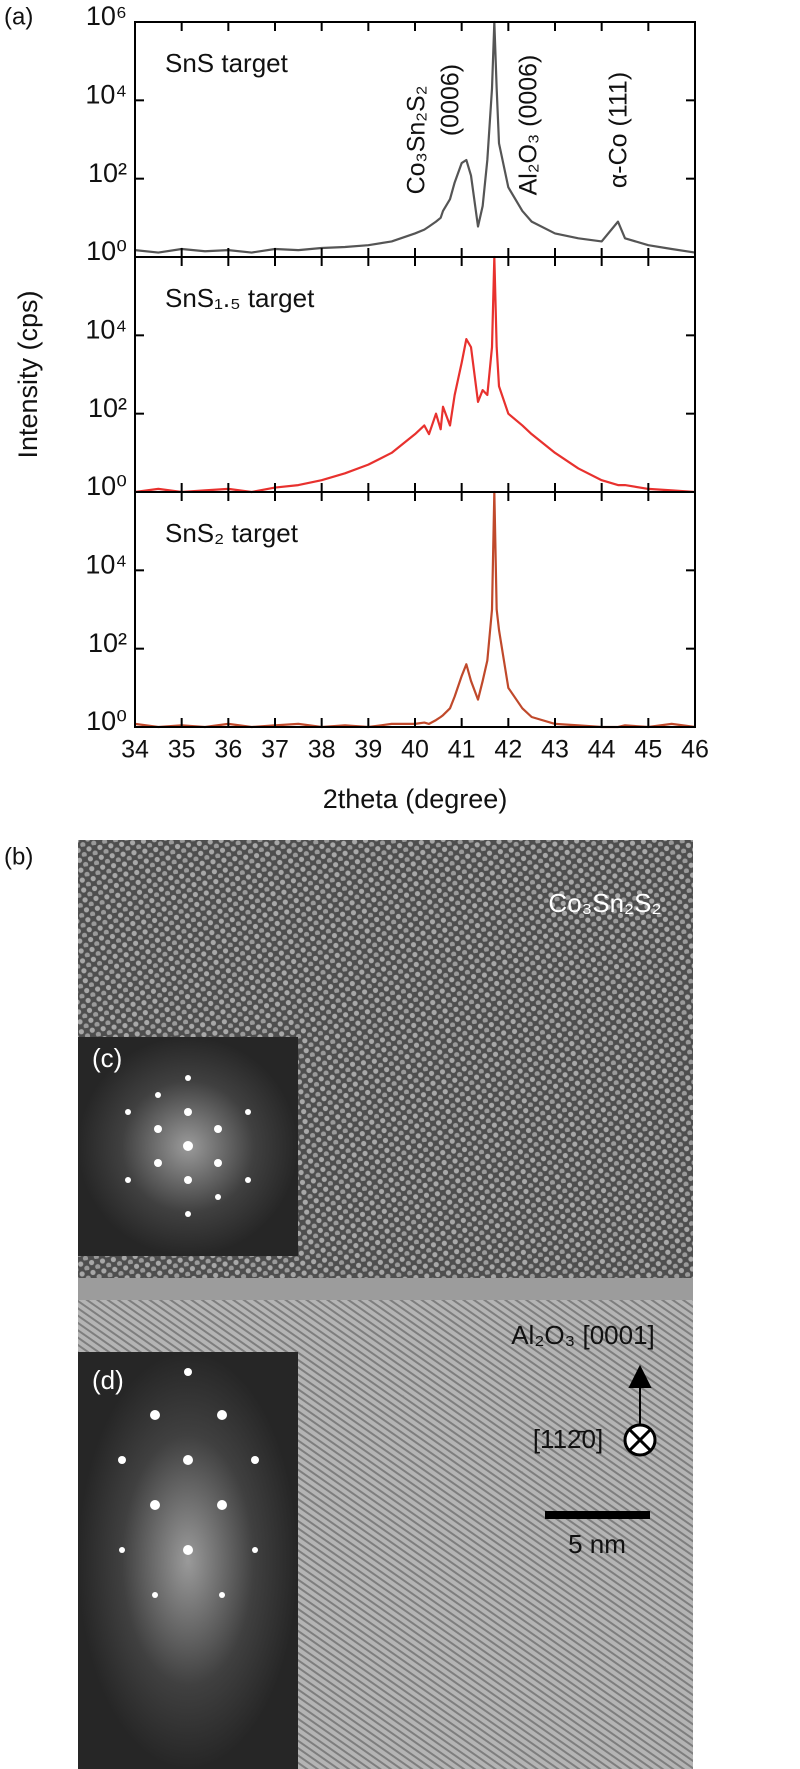 The width and height of the screenshot is (800, 1769). Describe the element at coordinates (18, 16) in the screenshot. I see `panel-label: (a)` at that location.